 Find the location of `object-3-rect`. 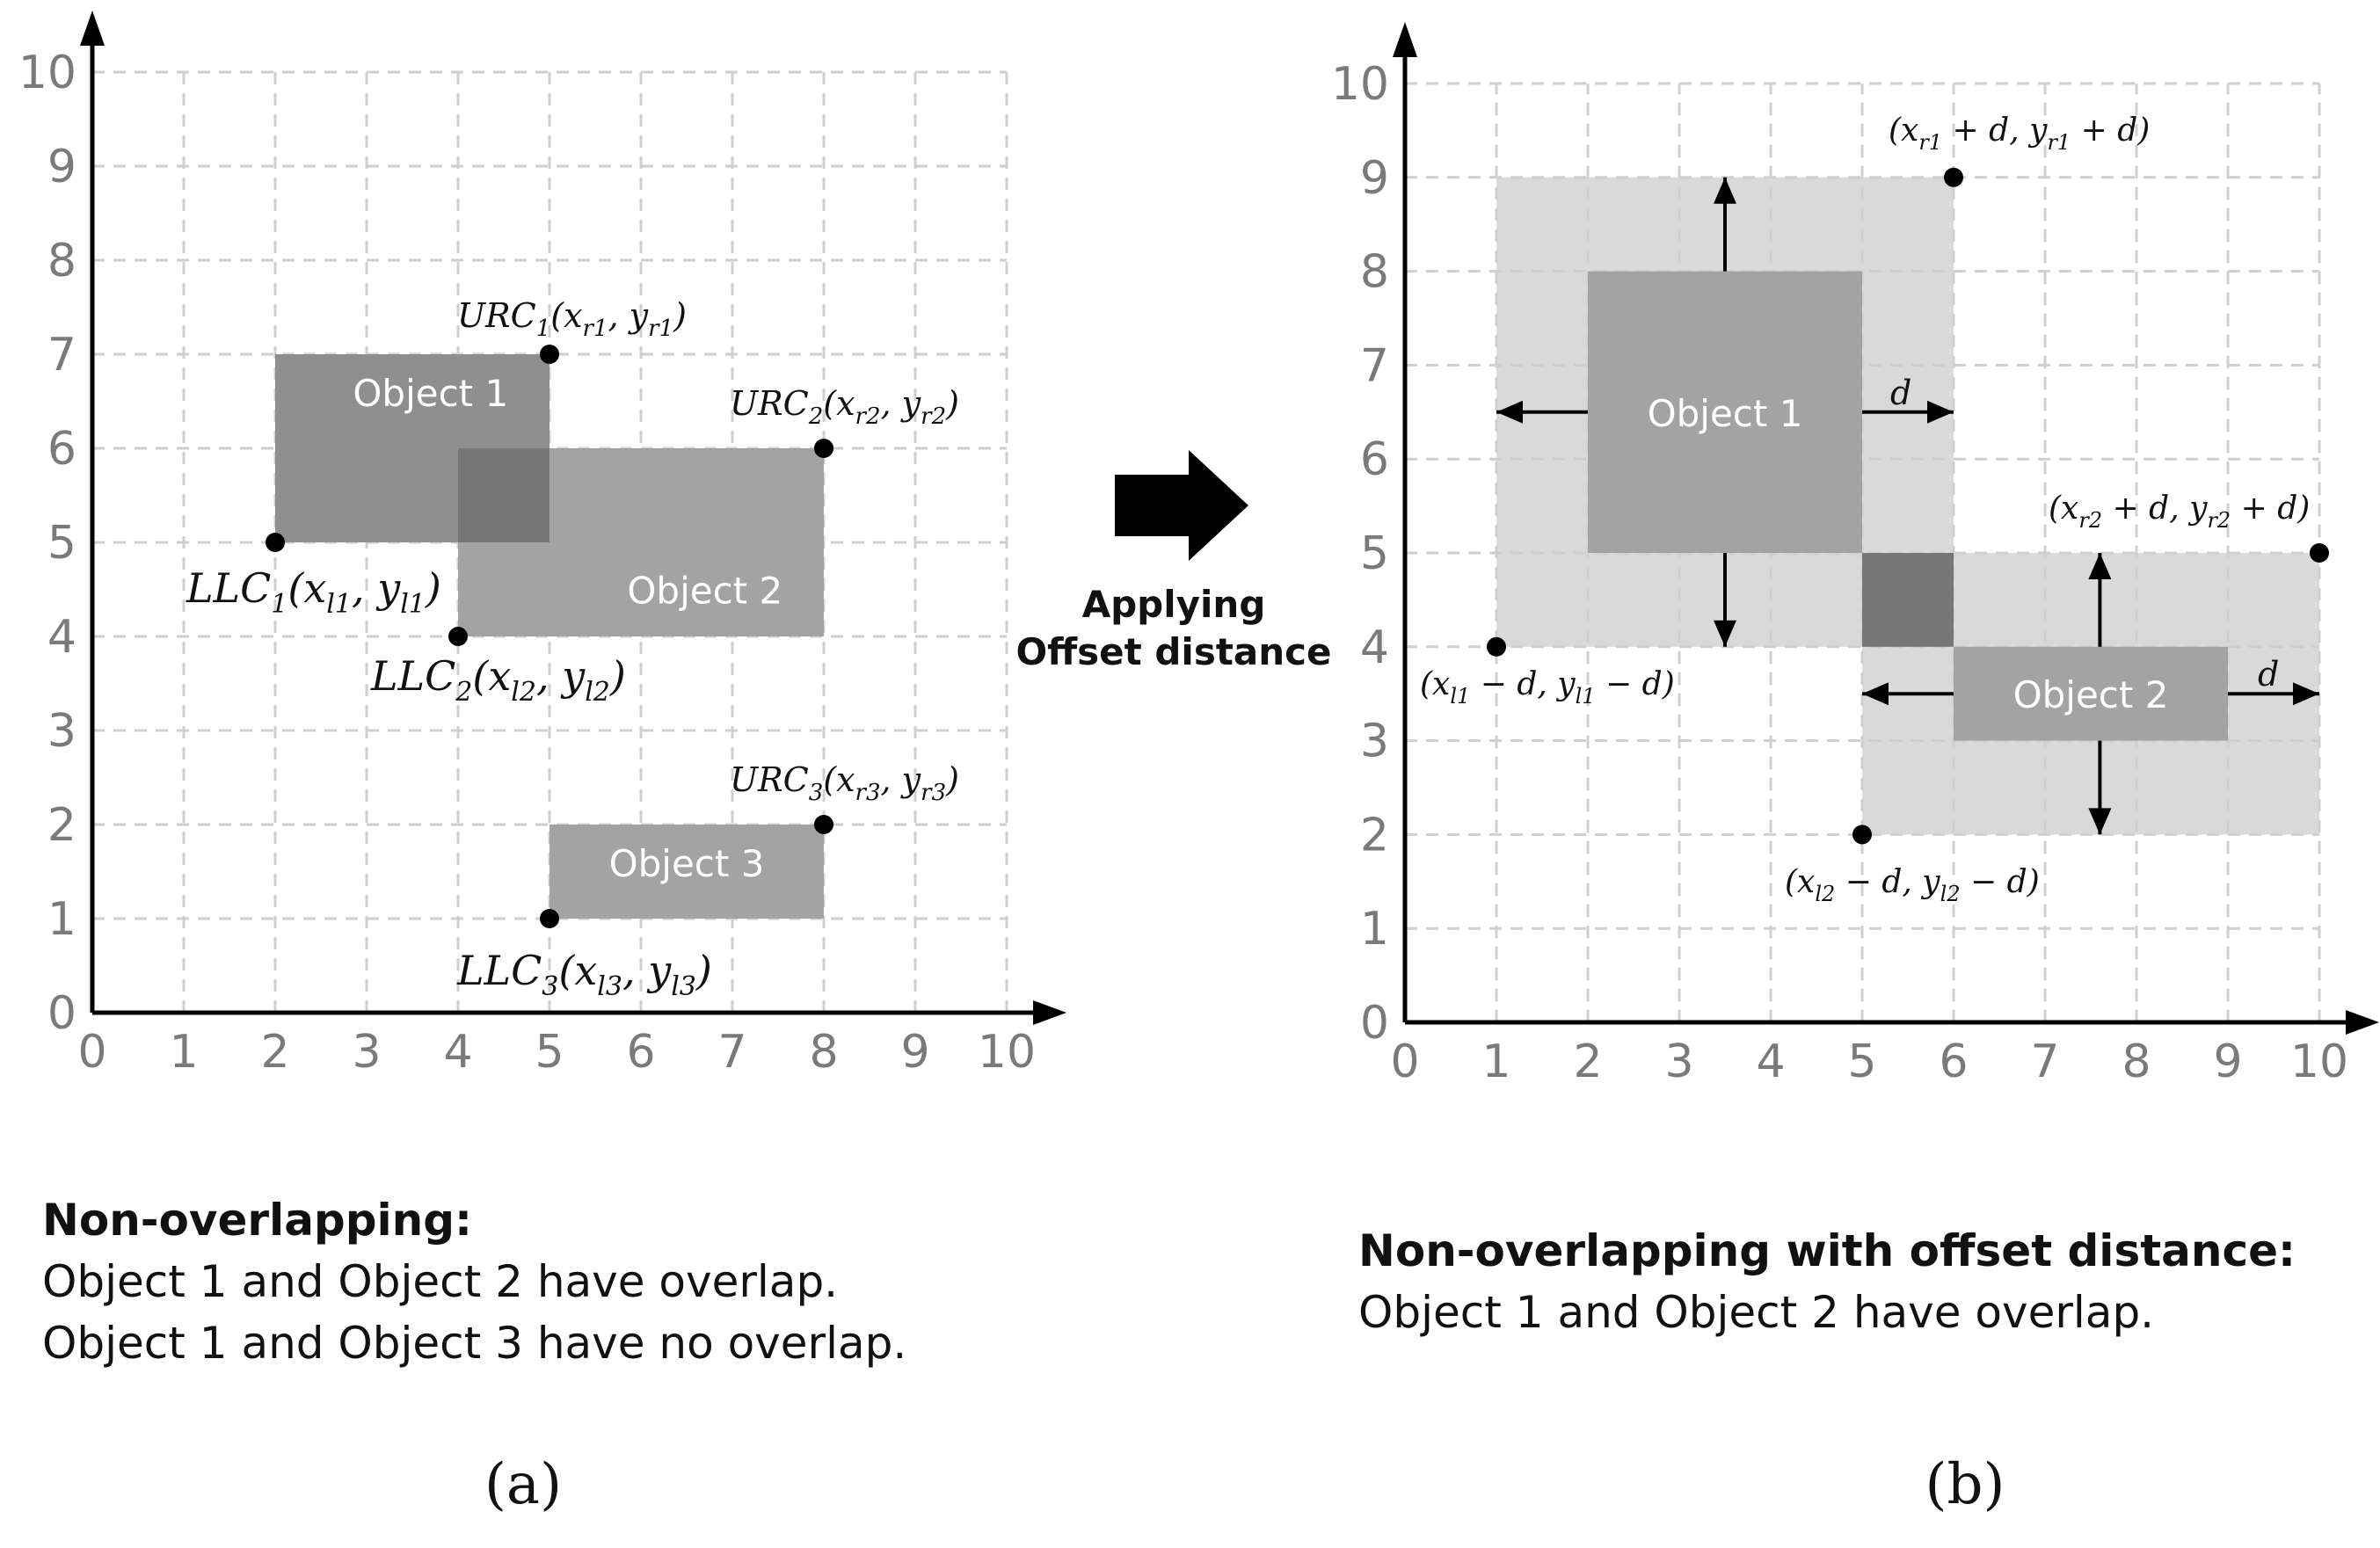

object-3-rect is located at coordinates (687, 872).